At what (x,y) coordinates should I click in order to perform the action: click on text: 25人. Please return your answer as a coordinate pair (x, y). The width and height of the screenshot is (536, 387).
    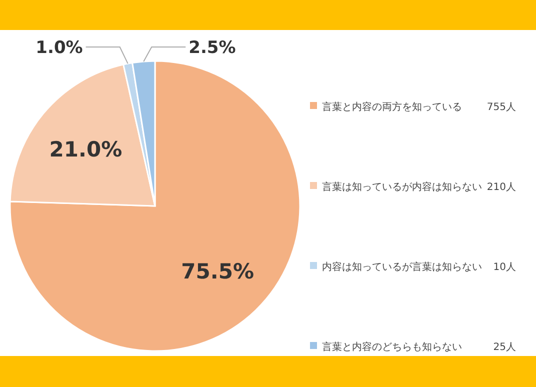
    Looking at the image, I should click on (504, 347).